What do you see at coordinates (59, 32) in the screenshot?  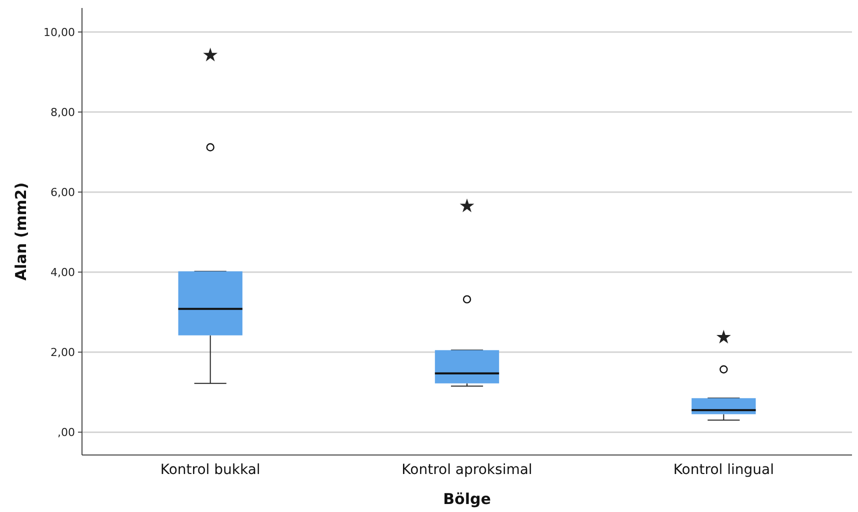 I see `y-tick-label: 10,00` at bounding box center [59, 32].